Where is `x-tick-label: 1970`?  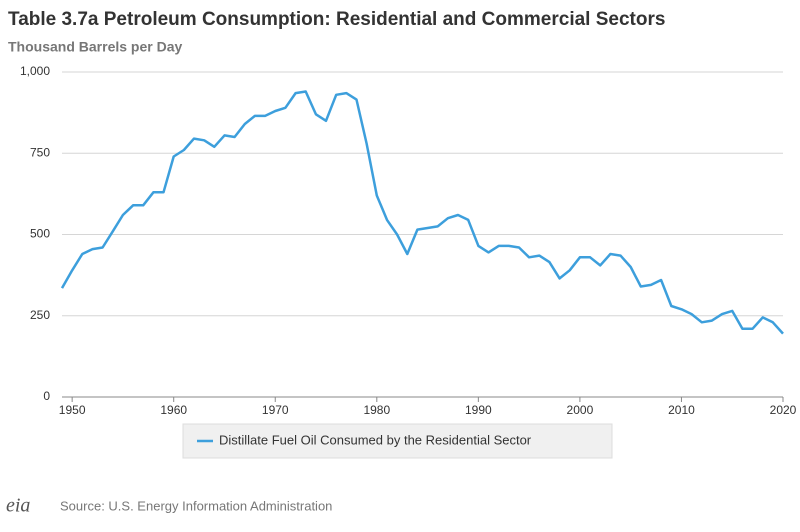
x-tick-label: 1970 is located at coordinates (275, 410).